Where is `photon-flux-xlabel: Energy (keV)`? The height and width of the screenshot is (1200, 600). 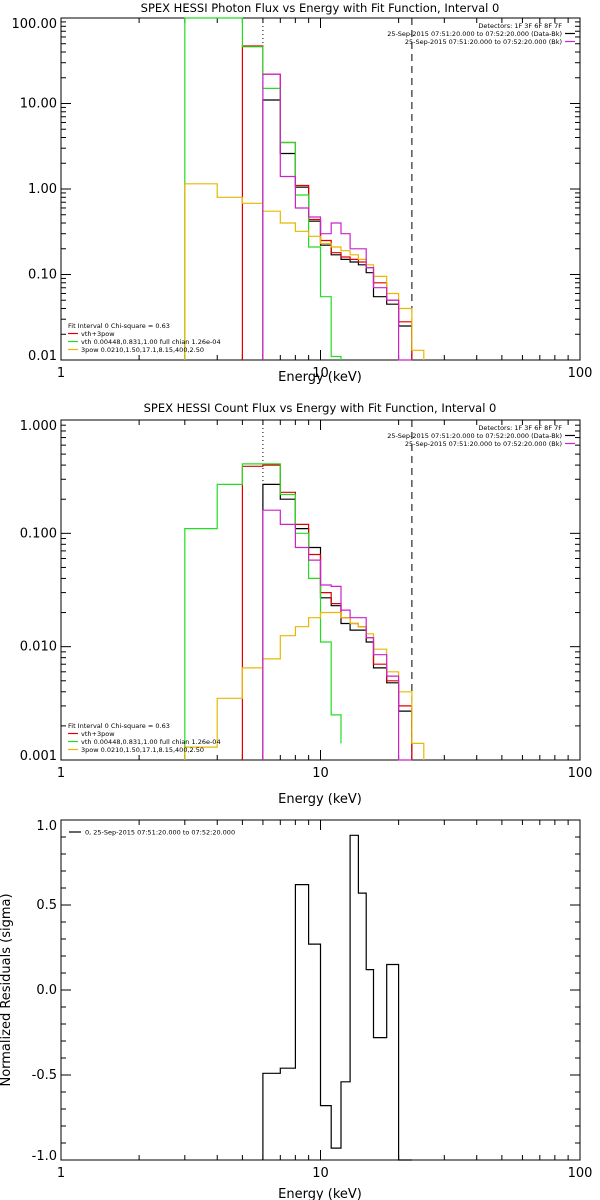 photon-flux-xlabel: Energy (keV) is located at coordinates (320, 377).